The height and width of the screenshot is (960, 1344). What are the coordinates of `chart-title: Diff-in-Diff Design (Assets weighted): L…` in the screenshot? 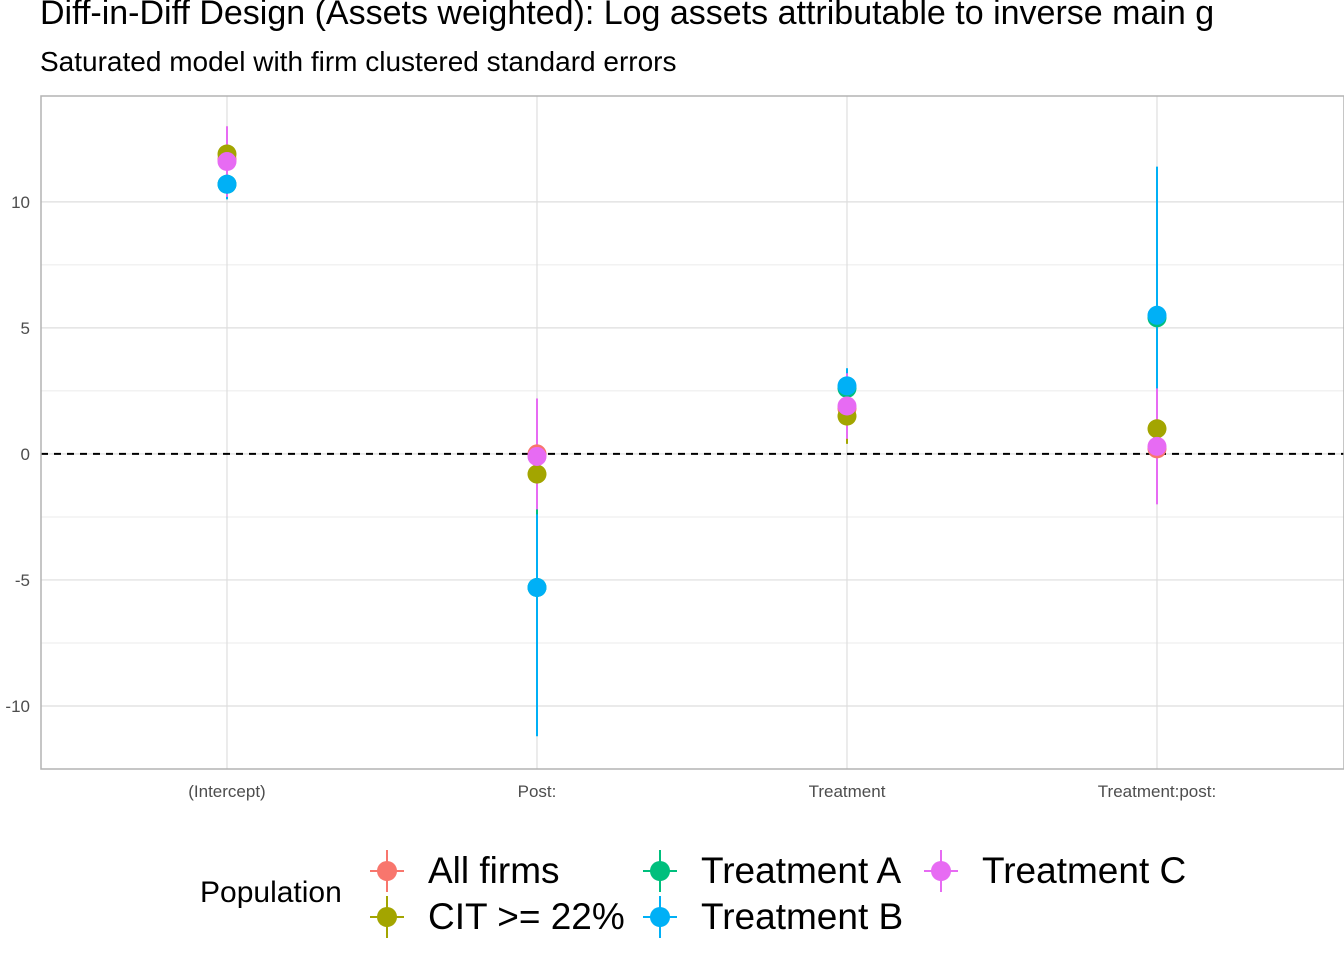 It's located at (627, 16).